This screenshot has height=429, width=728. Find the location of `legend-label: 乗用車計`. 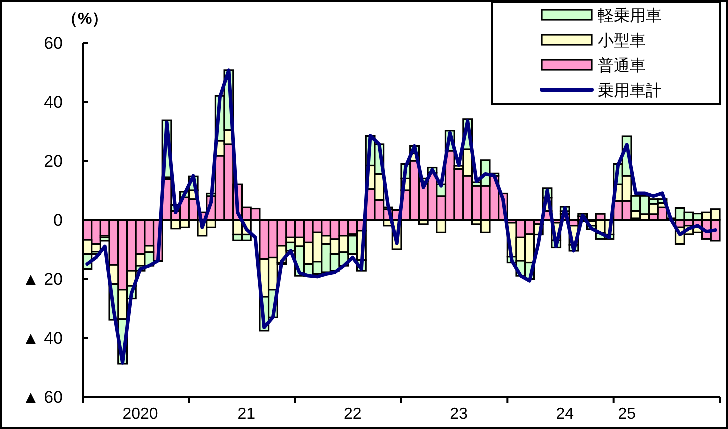

legend-label: 乗用車計 is located at coordinates (630, 91).